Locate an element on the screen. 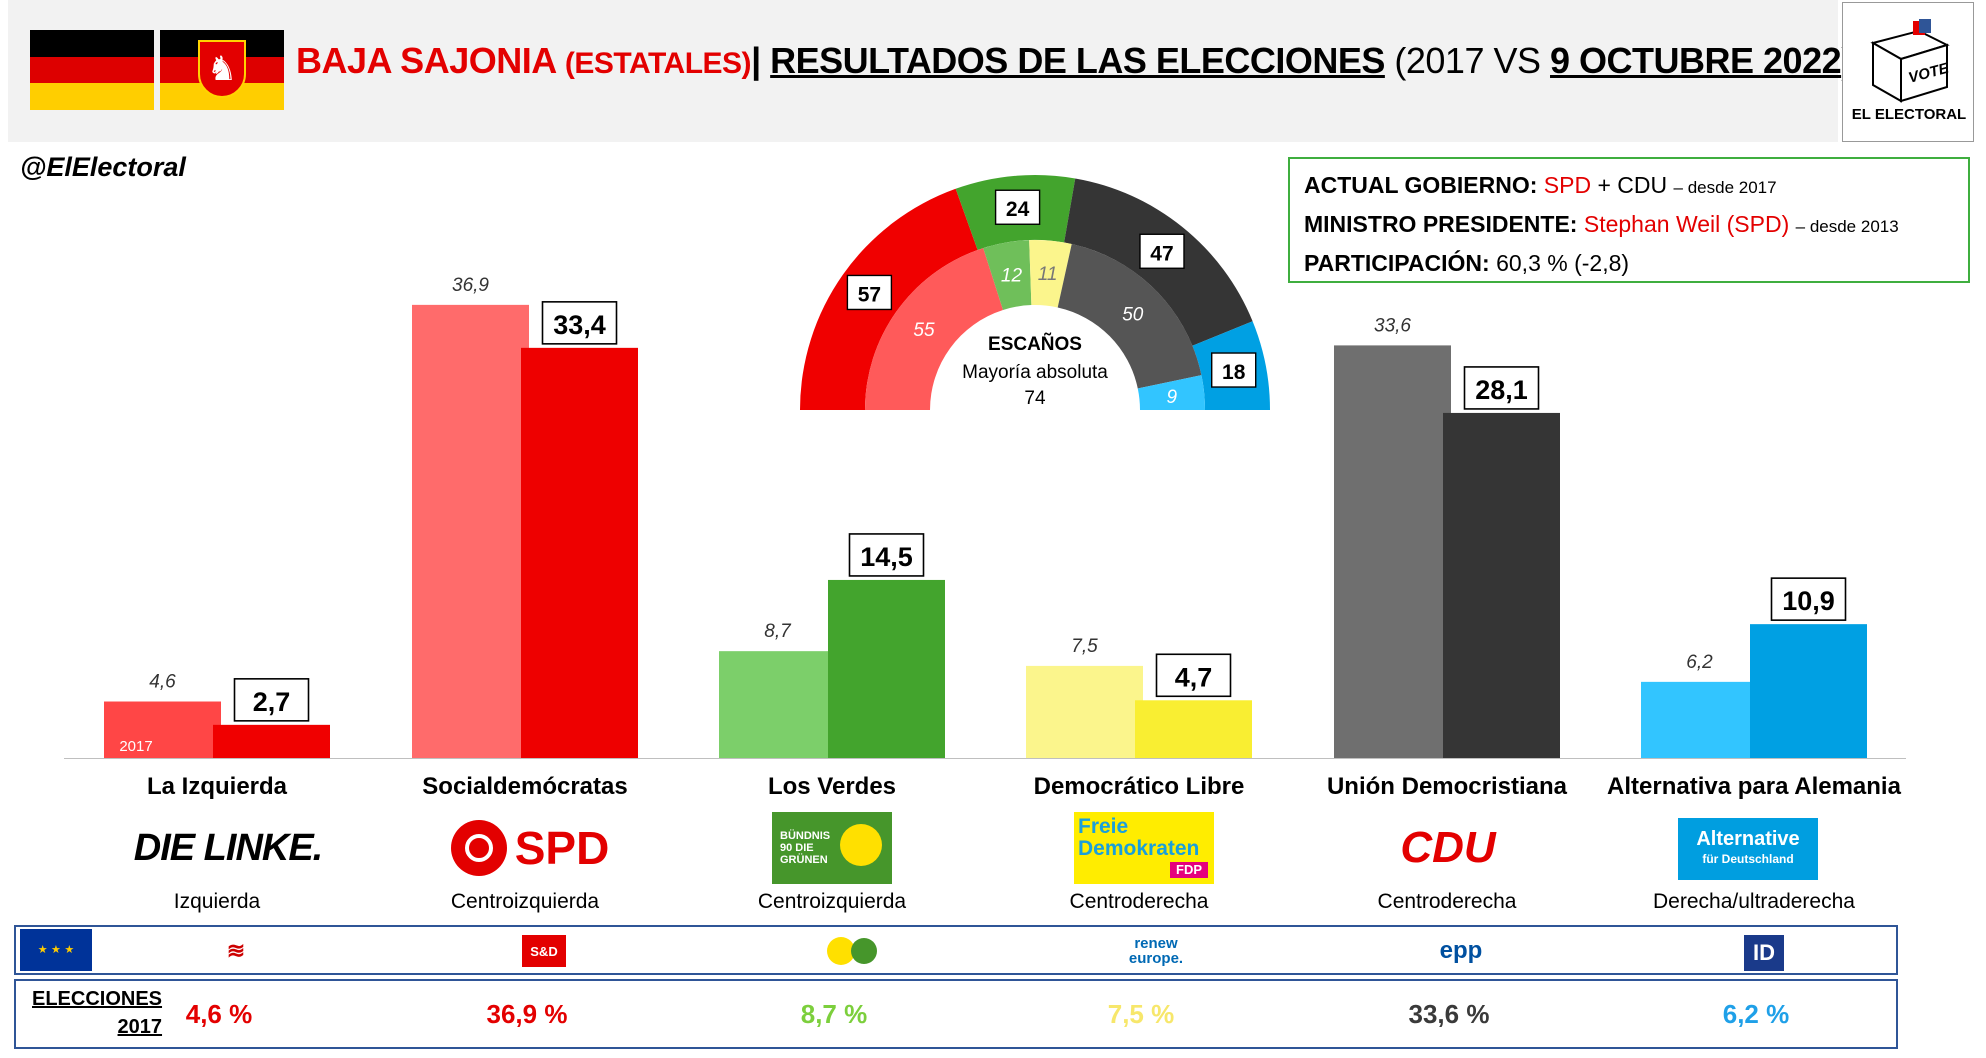  value-label-2022: 33,4 is located at coordinates (579, 325).